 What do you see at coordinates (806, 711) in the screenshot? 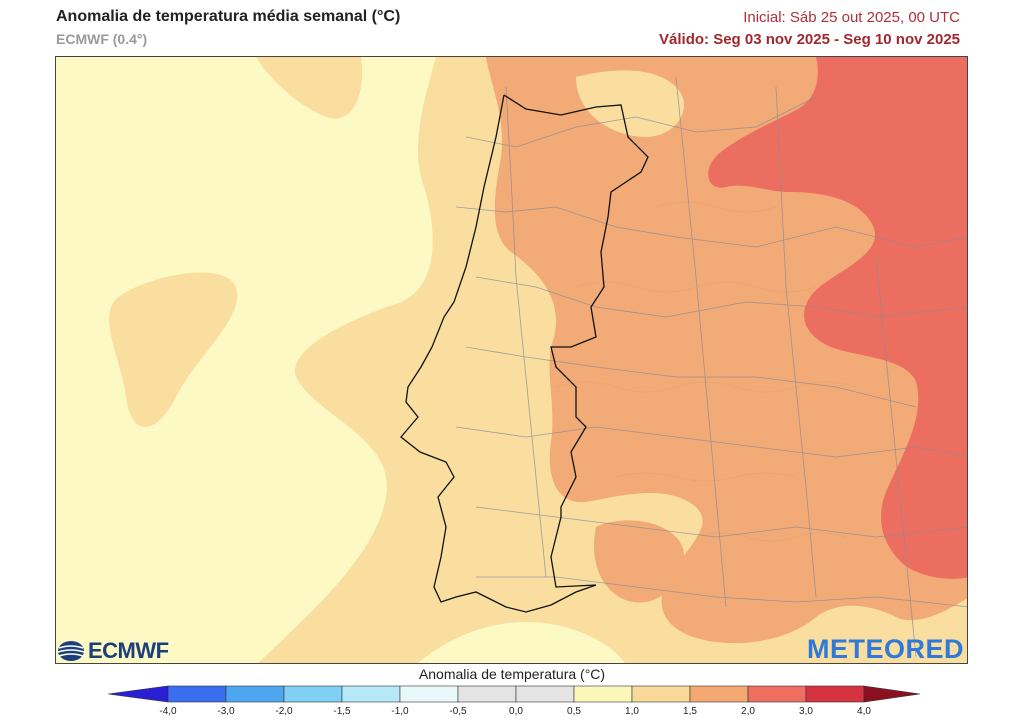
I see `colorbar-tick-label: 3,0` at bounding box center [806, 711].